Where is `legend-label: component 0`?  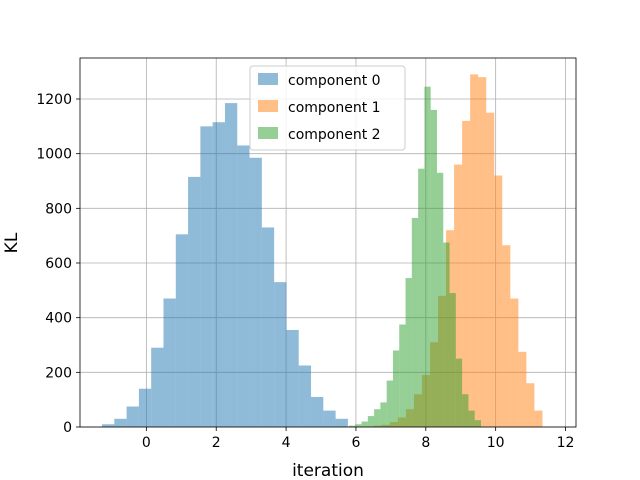 legend-label: component 0 is located at coordinates (334, 81).